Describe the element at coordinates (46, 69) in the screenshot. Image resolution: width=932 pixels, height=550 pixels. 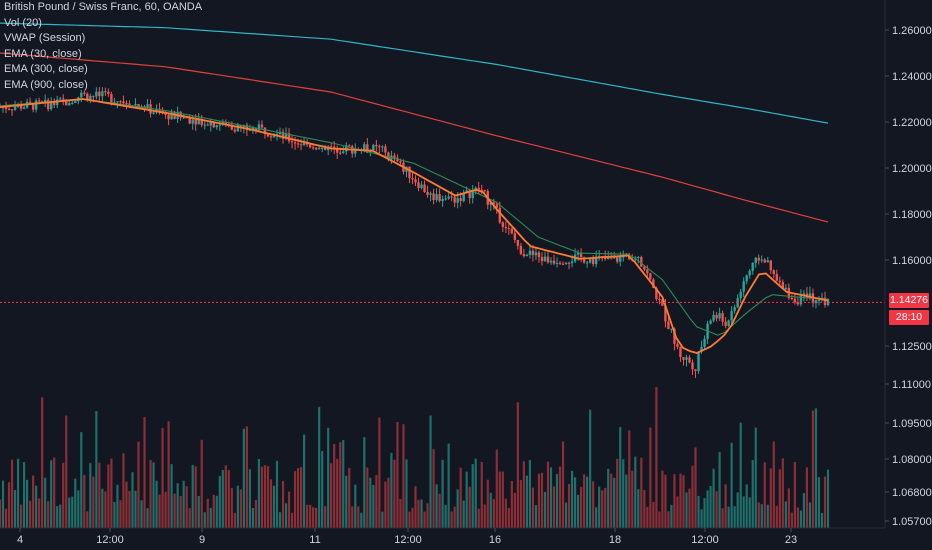
I see `legend-ema300: EMA (300, close)` at that location.